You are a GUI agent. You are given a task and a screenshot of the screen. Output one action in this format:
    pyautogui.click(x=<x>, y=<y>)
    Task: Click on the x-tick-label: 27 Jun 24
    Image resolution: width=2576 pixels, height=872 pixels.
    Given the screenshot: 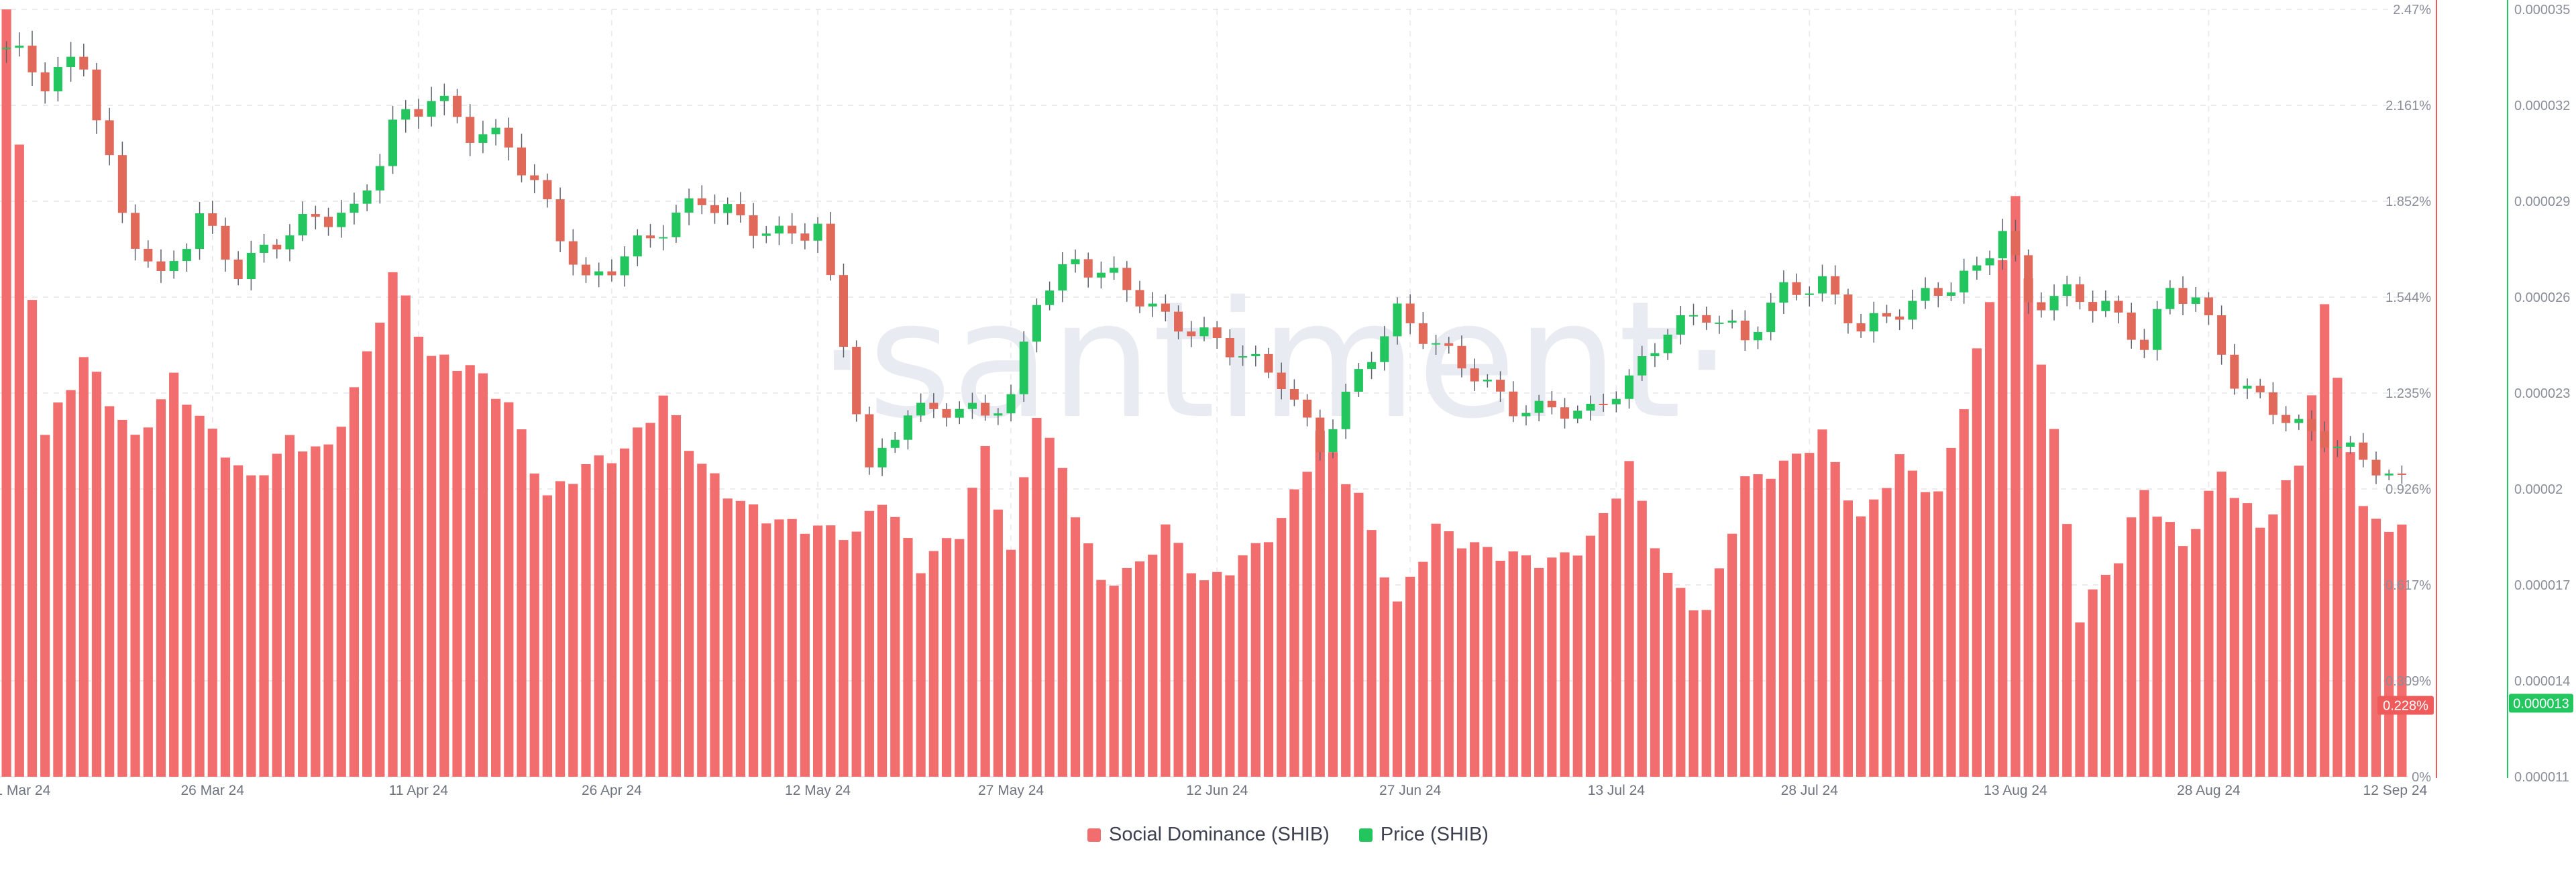 What is the action you would take?
    pyautogui.click(x=1410, y=790)
    